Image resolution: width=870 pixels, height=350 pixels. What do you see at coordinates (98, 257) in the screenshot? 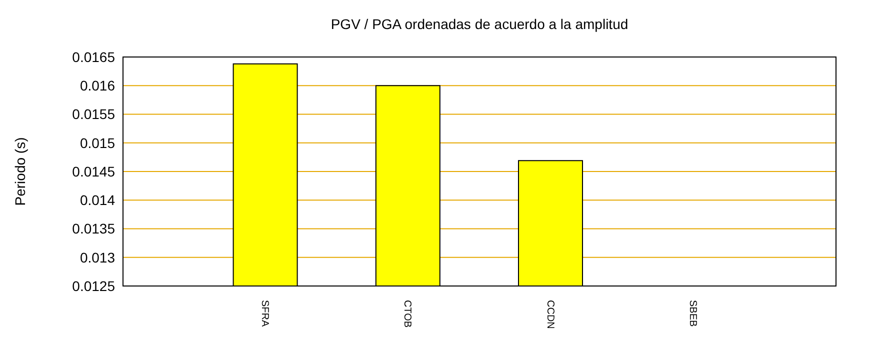
I see `y-tick-label: 0.013` at bounding box center [98, 257].